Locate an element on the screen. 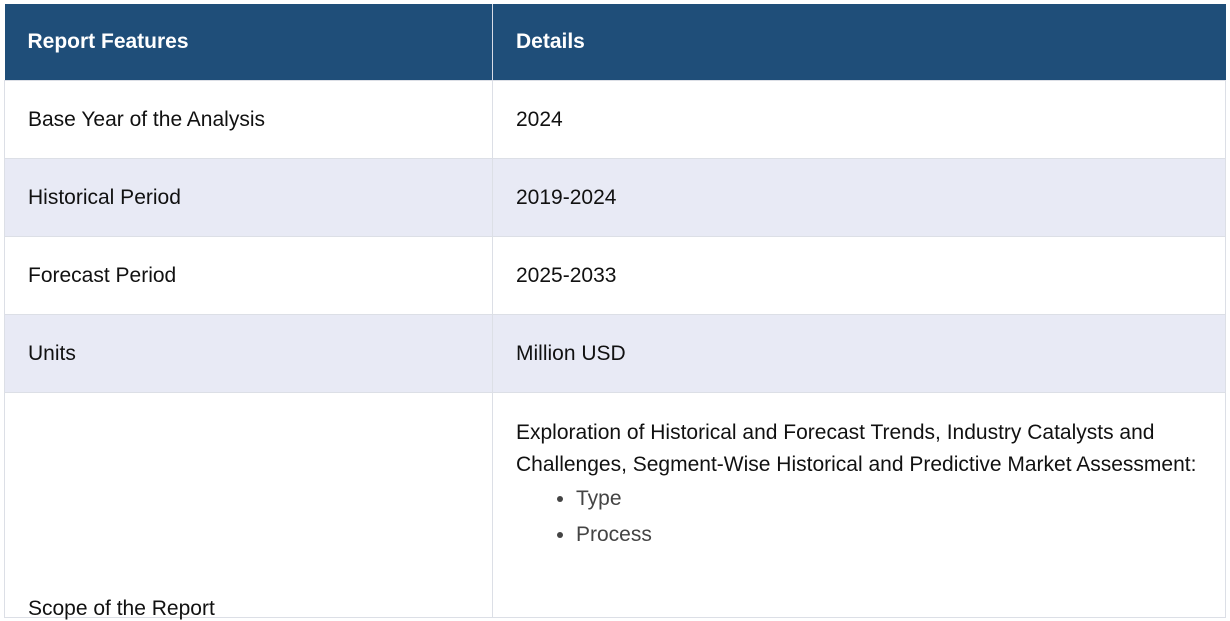 The image size is (1230, 621). header-report-features: Report Features is located at coordinates (248, 42).